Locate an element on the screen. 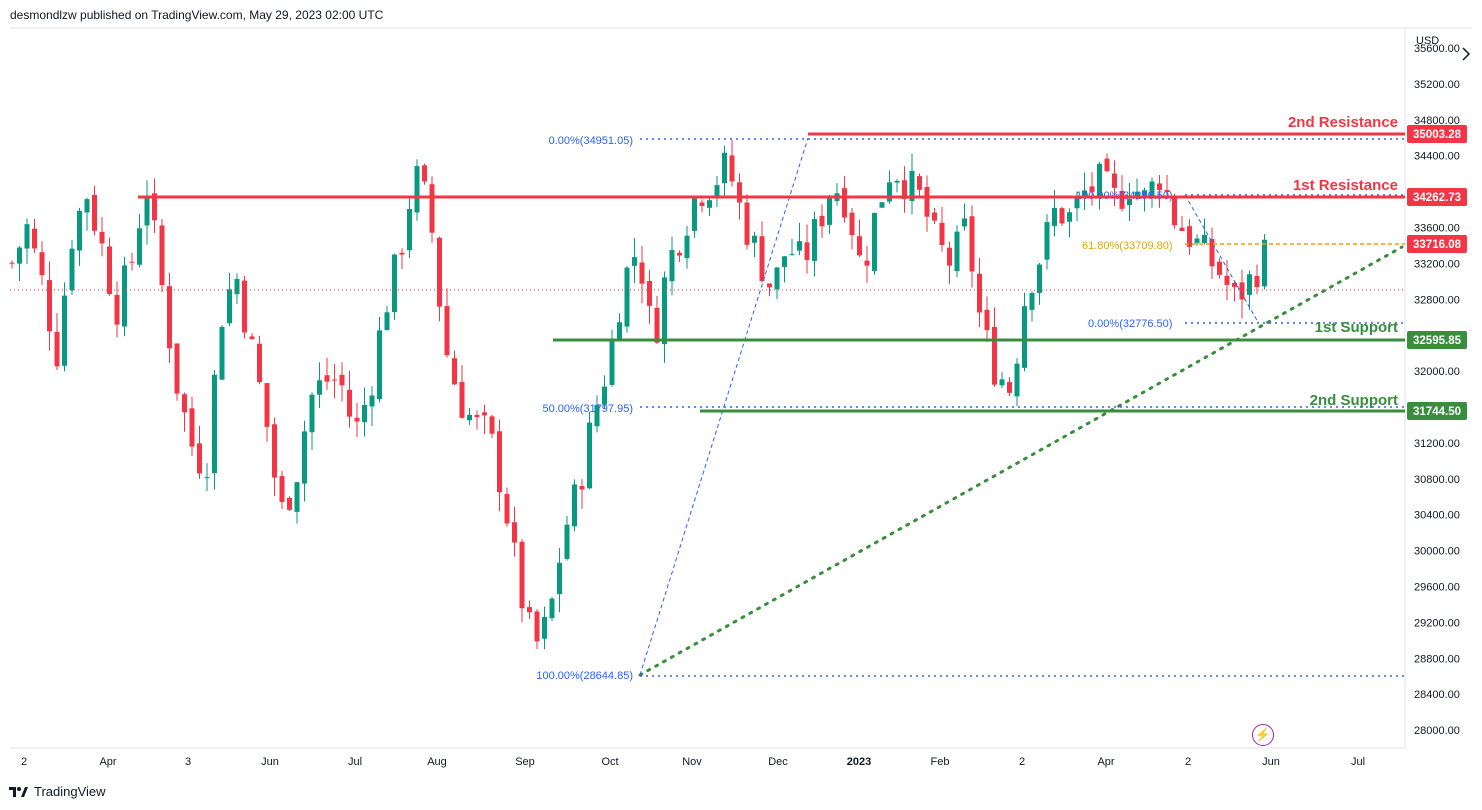  price-axis-tick: 35200.00 is located at coordinates (1437, 85).